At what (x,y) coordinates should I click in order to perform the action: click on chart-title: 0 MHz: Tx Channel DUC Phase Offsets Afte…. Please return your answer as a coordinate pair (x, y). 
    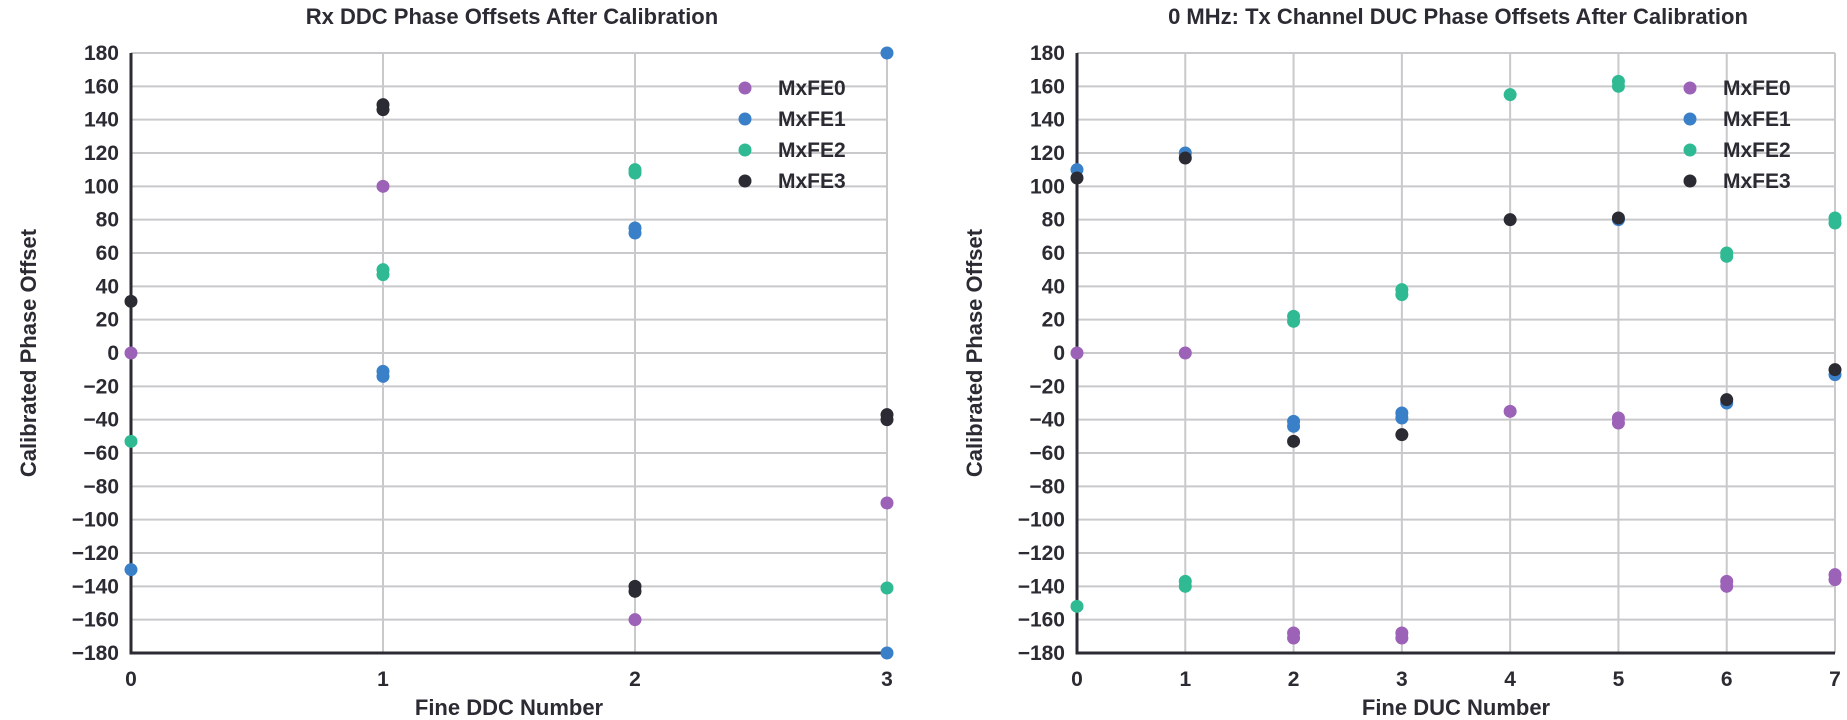
    Looking at the image, I should click on (1458, 16).